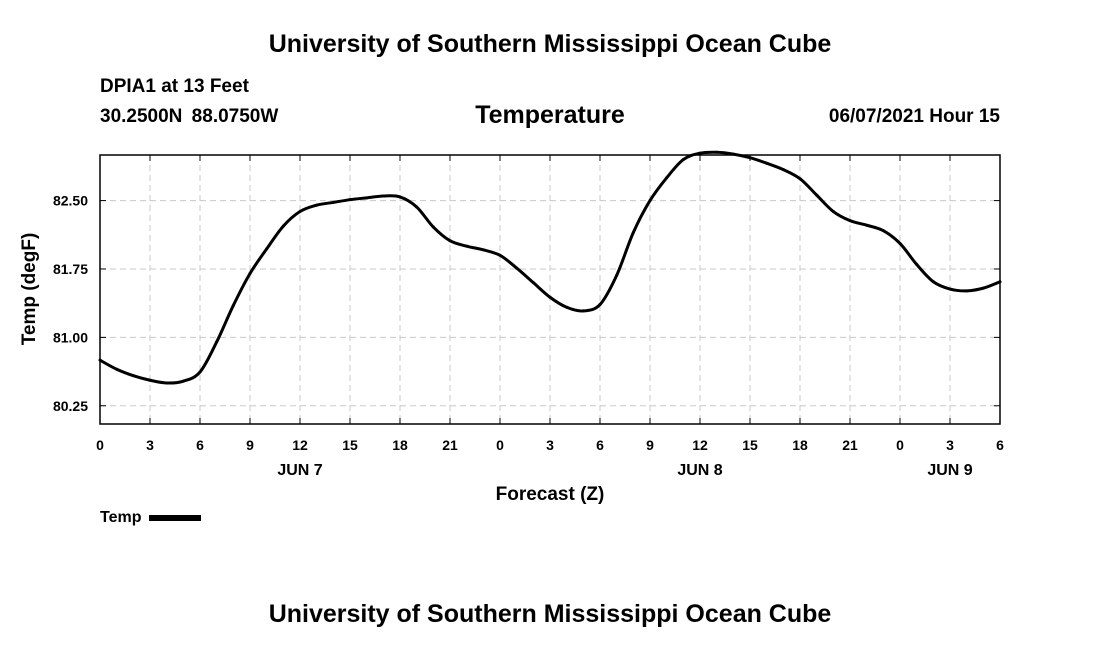  Describe the element at coordinates (121, 517) in the screenshot. I see `legend-label: Temp` at that location.